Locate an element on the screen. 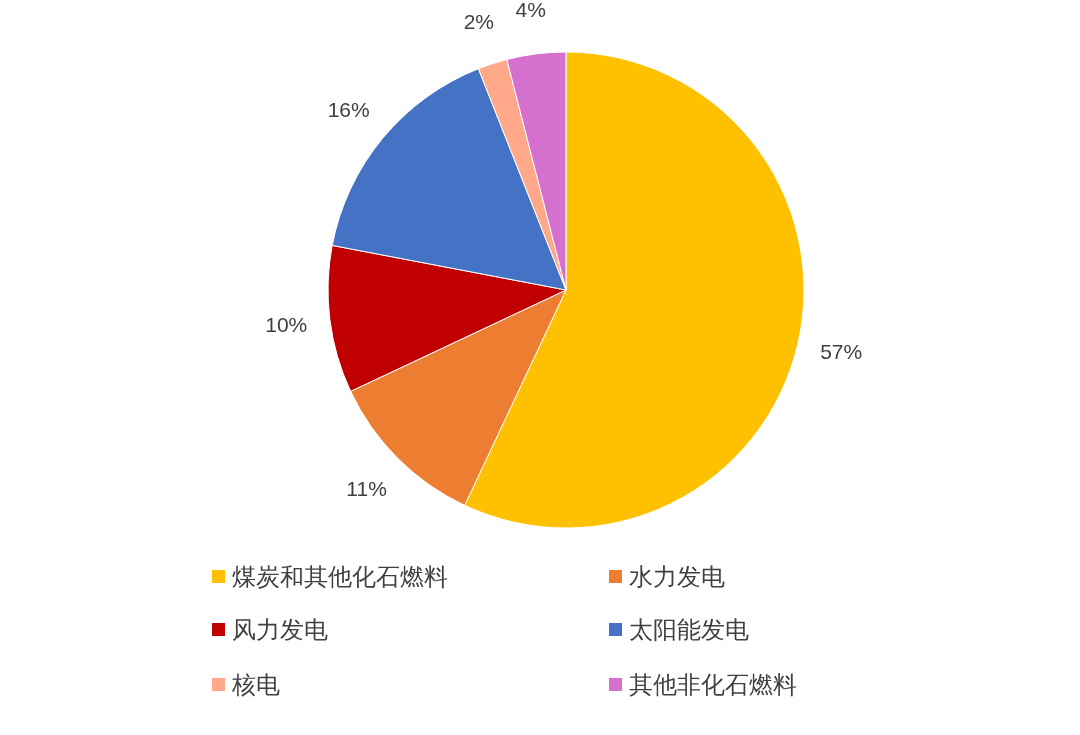 The width and height of the screenshot is (1080, 735). data-label: 11% is located at coordinates (366, 489).